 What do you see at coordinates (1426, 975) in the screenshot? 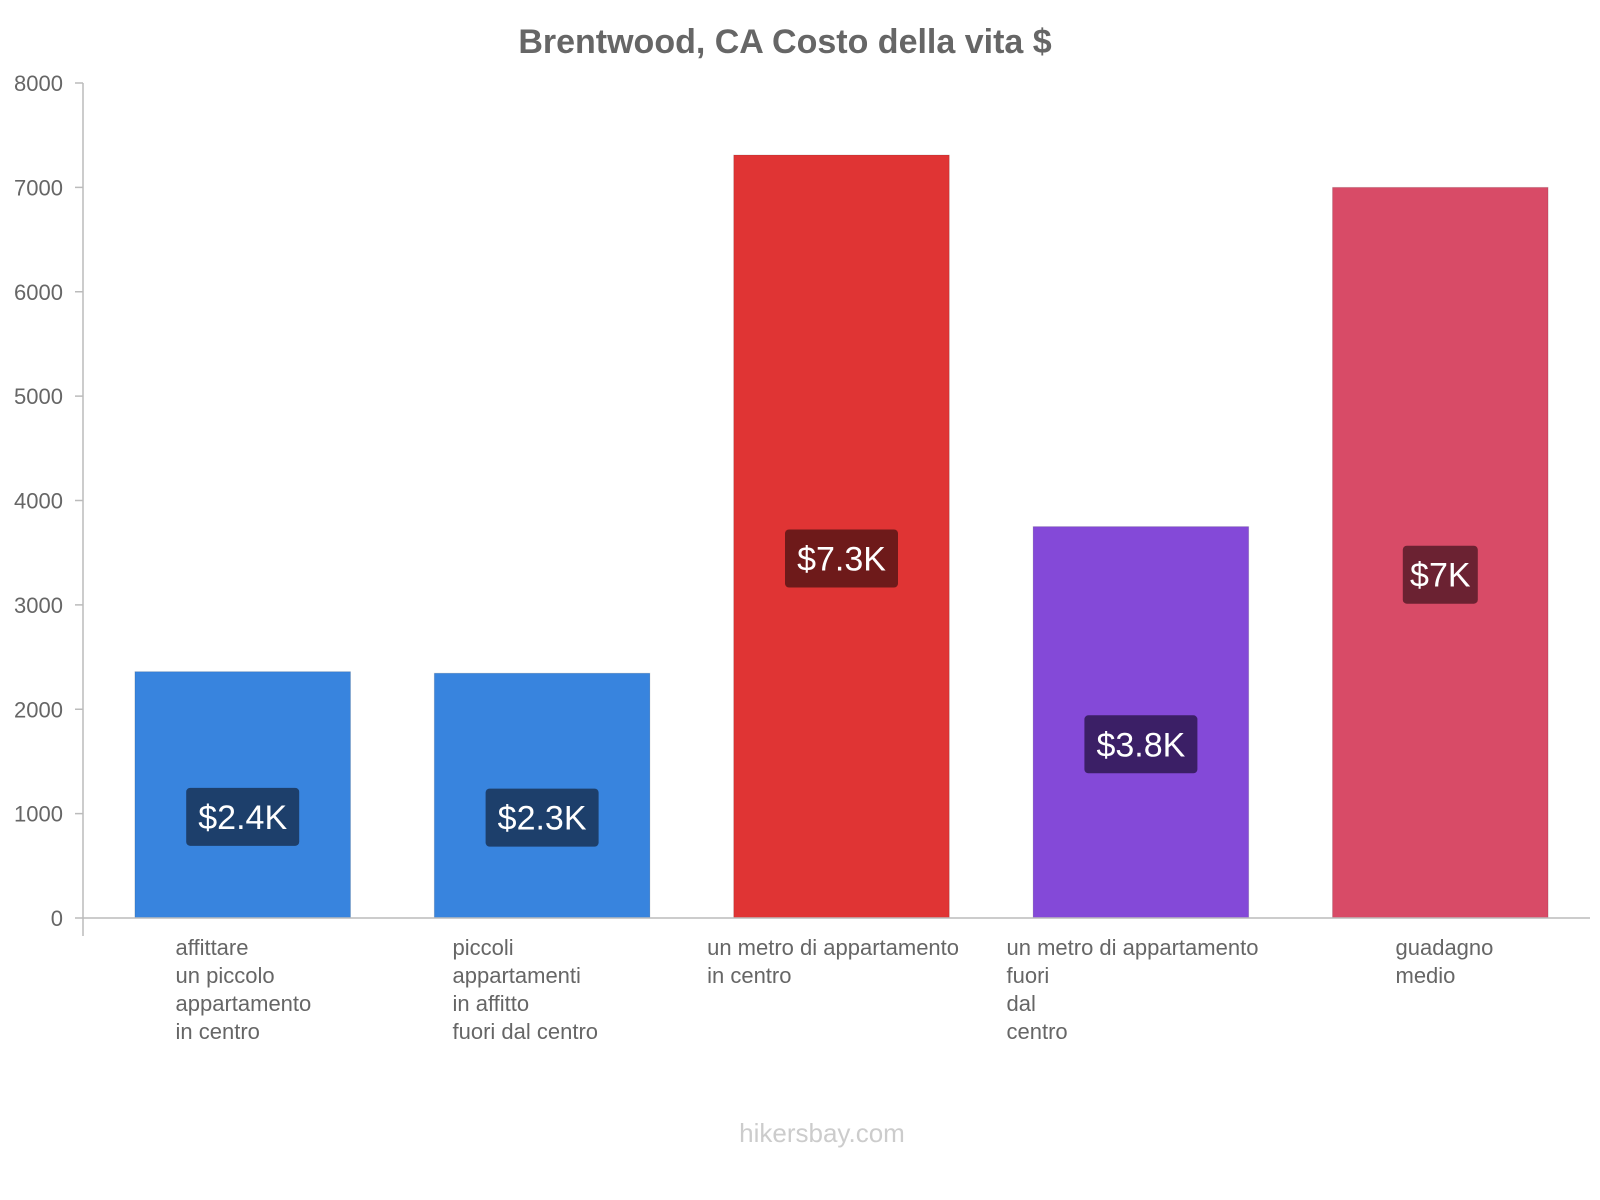
I see `x-category-label-line: medio` at bounding box center [1426, 975].